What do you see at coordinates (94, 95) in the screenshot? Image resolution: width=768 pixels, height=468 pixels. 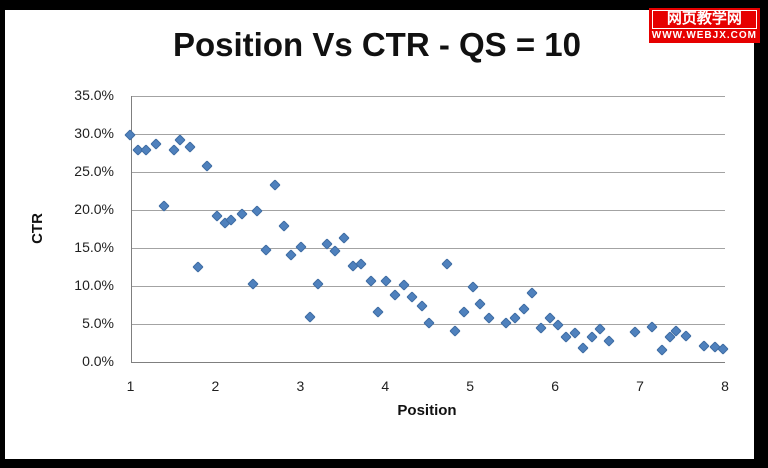 I see `y-tick-label: 35.0%` at bounding box center [94, 95].